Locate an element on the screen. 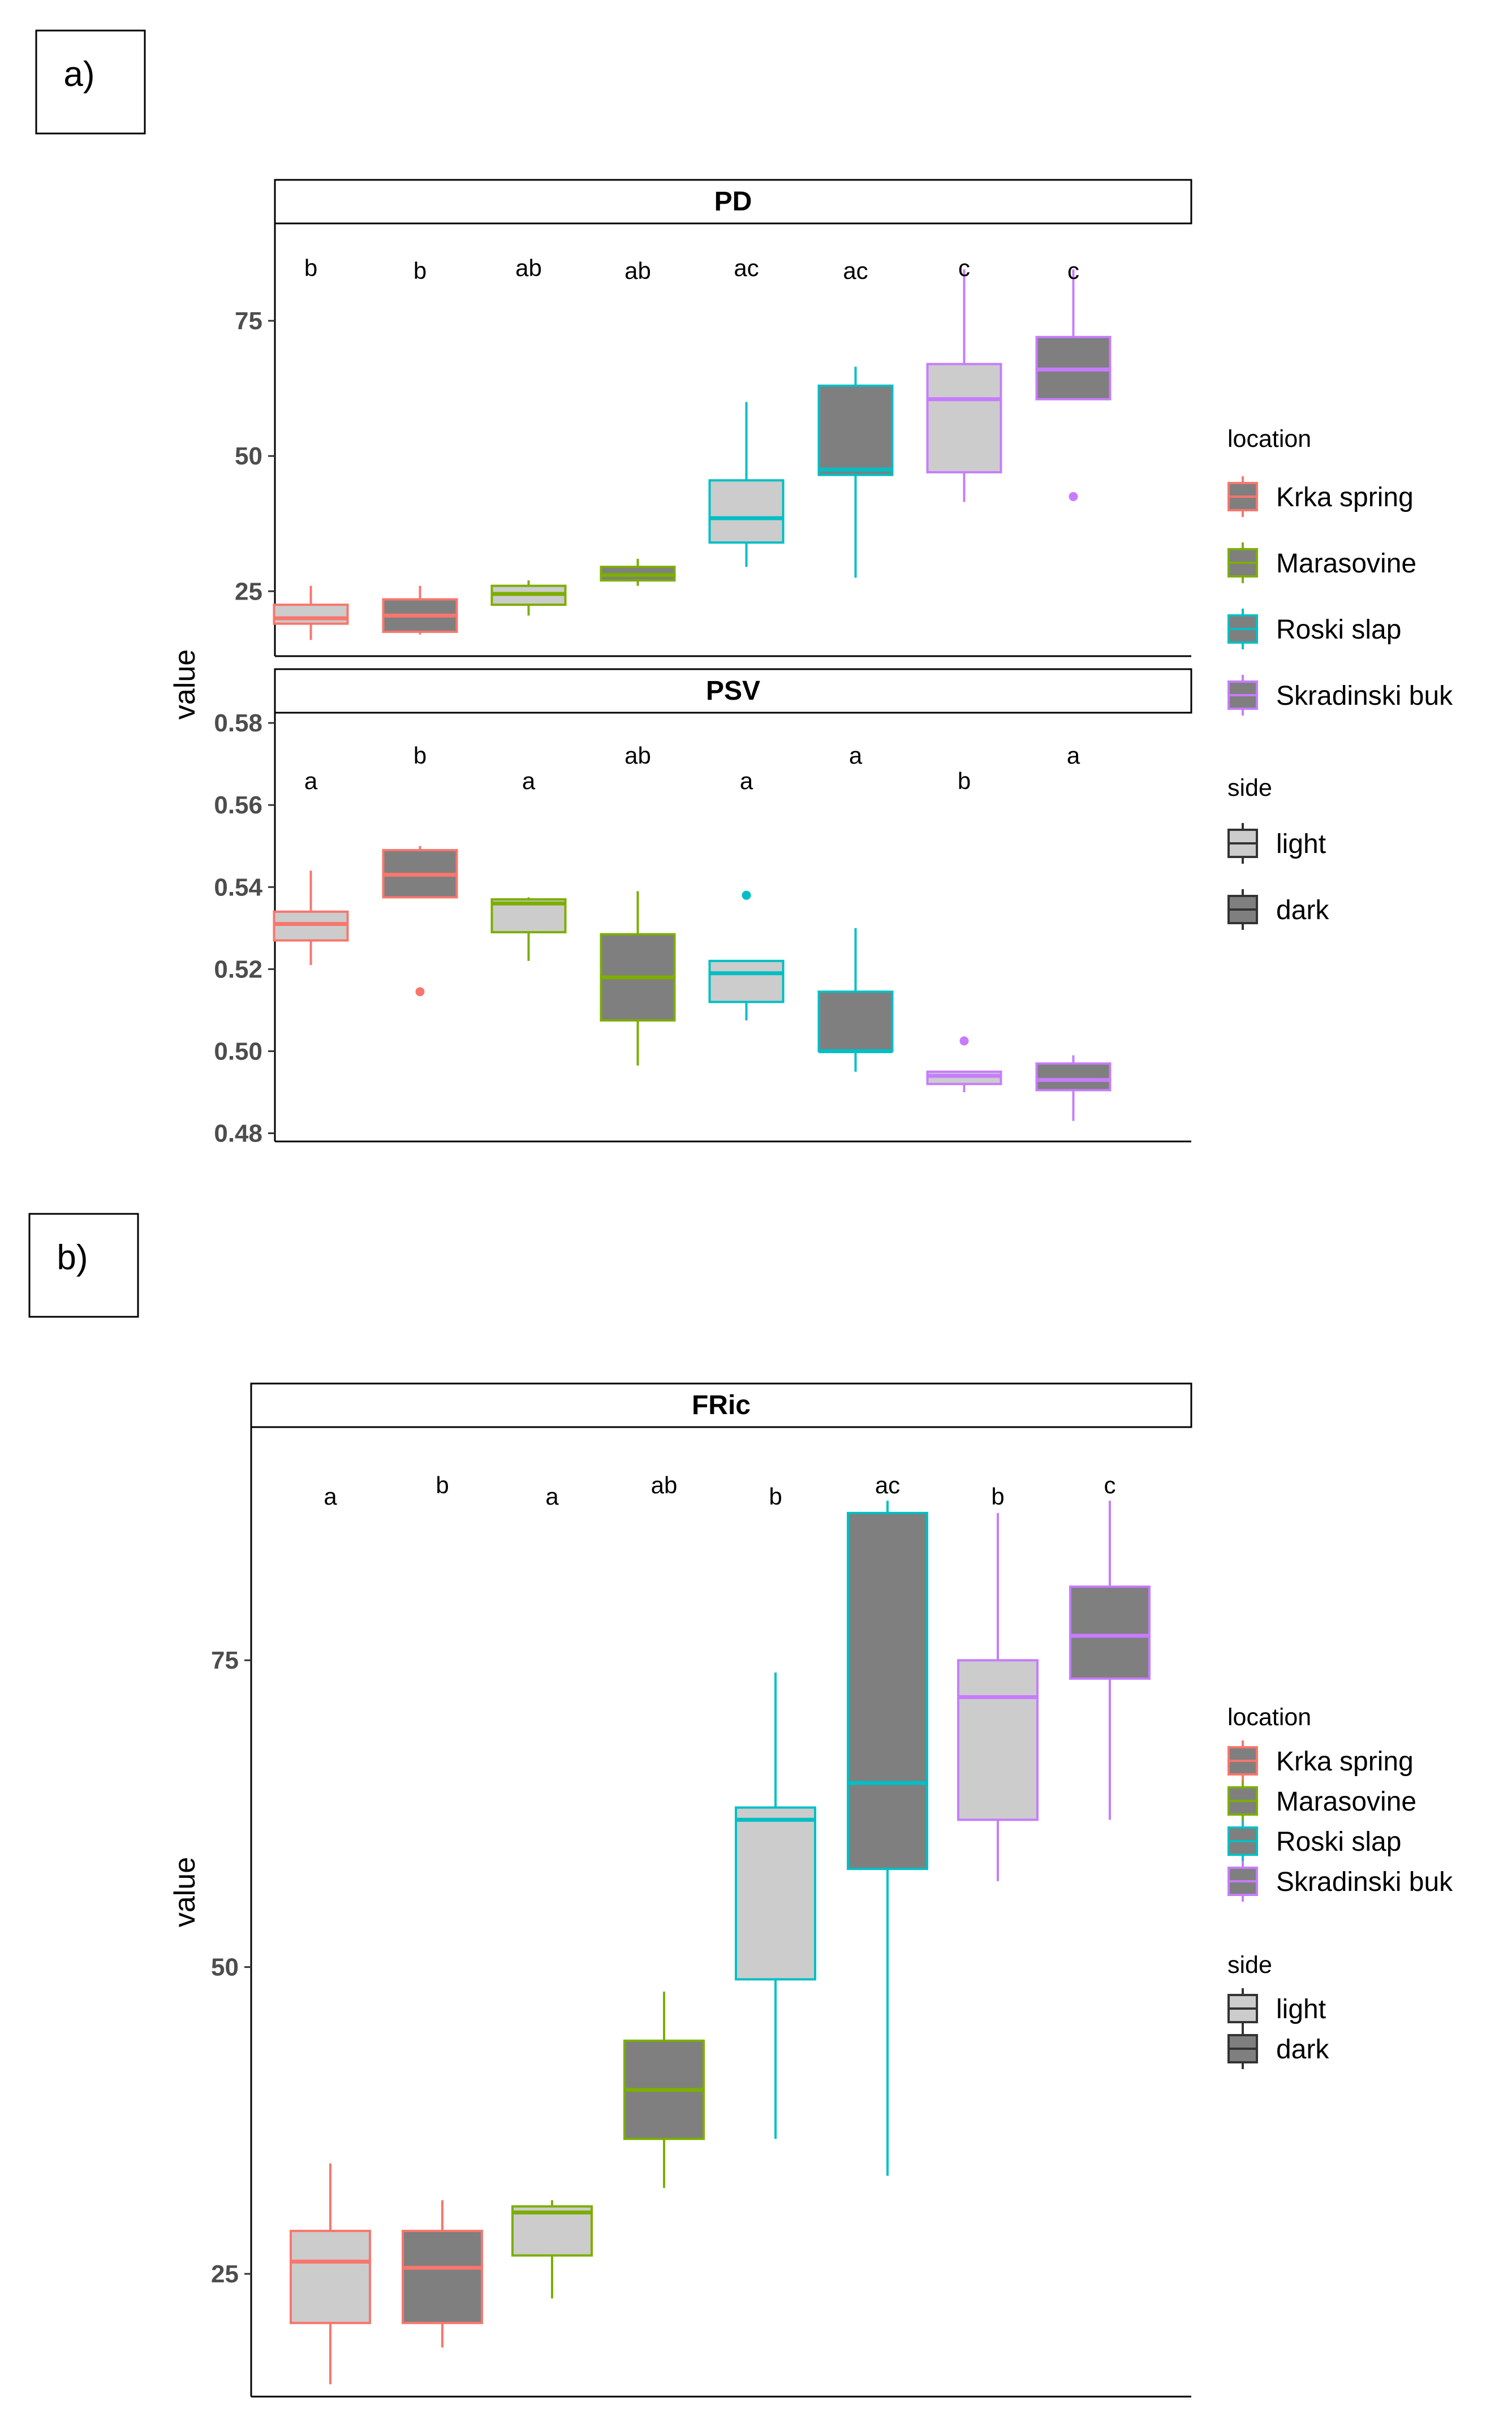  strip-title-psv: PSV is located at coordinates (733, 691).